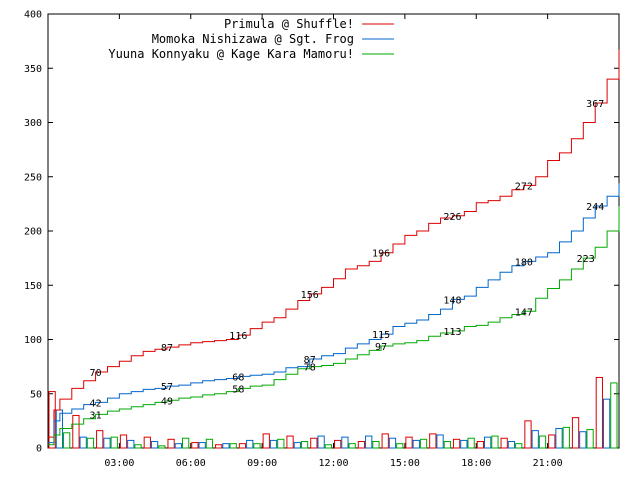 This screenshot has height=480, width=640. What do you see at coordinates (524, 186) in the screenshot?
I see `point-label: 272` at bounding box center [524, 186].